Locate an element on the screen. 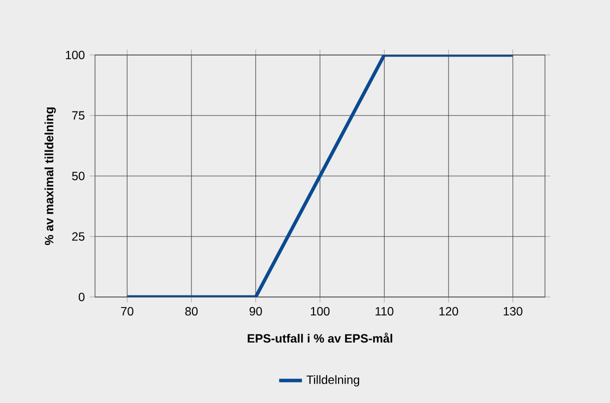  y-tick-label: 25 is located at coordinates (78, 236).